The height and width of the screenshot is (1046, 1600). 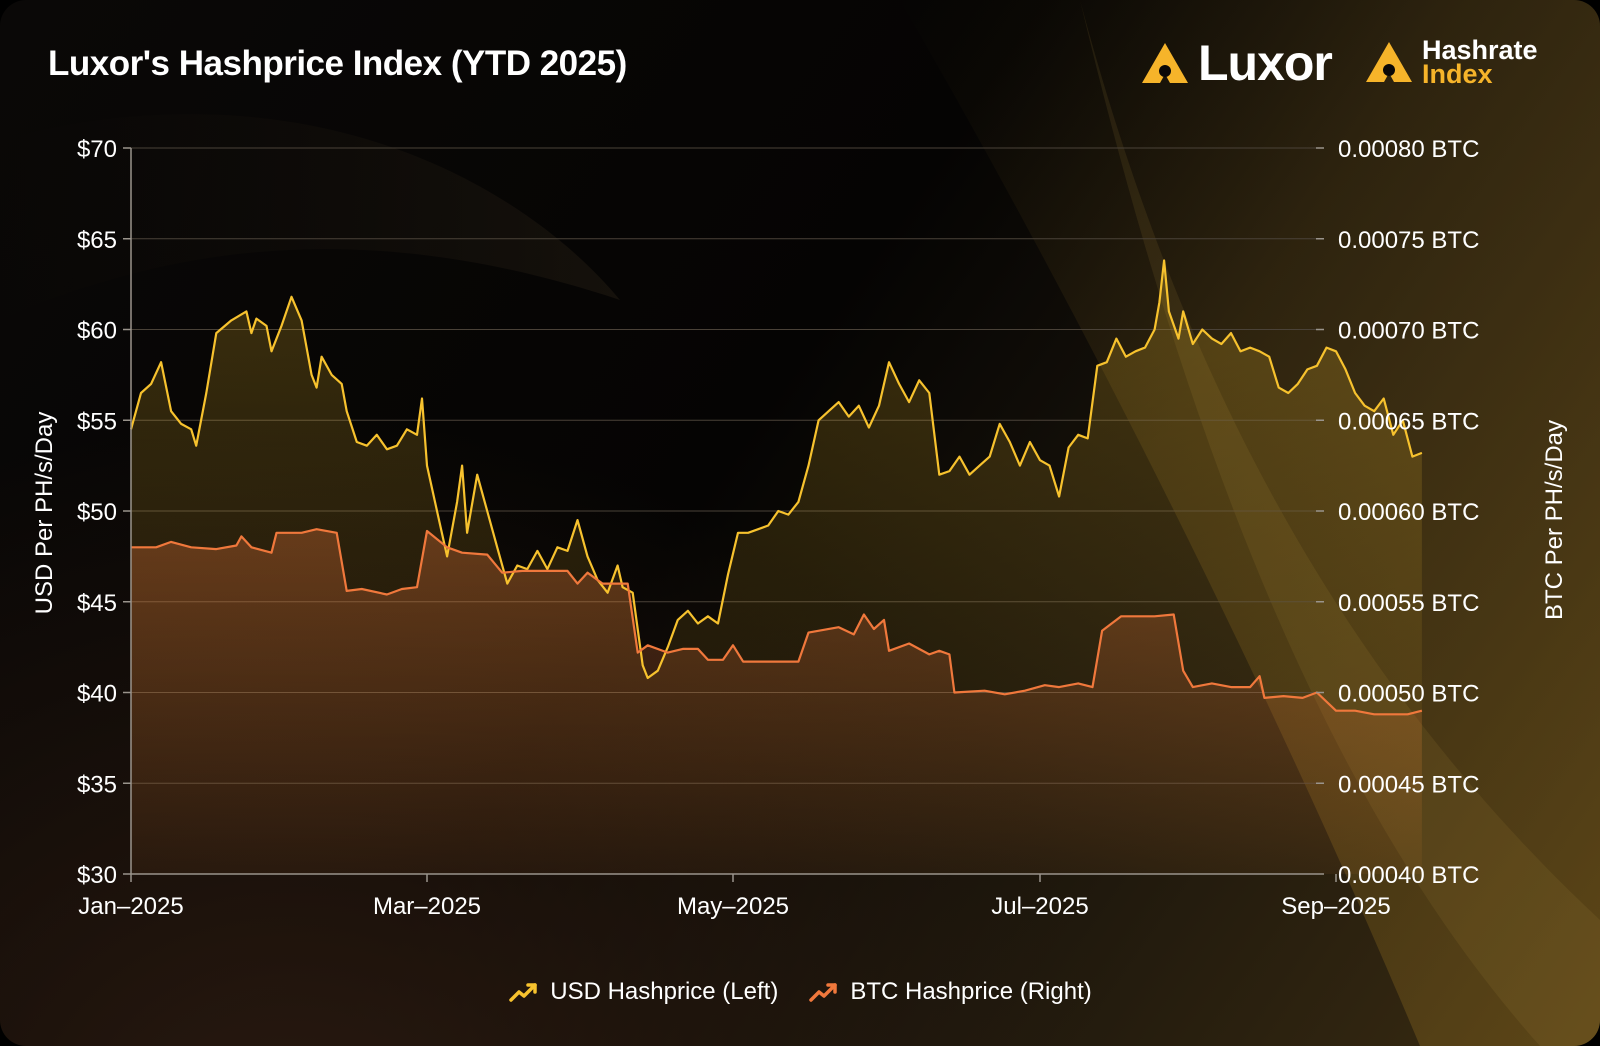 What do you see at coordinates (1408, 240) in the screenshot?
I see `y-tick-label-right: 0.00075 BTC` at bounding box center [1408, 240].